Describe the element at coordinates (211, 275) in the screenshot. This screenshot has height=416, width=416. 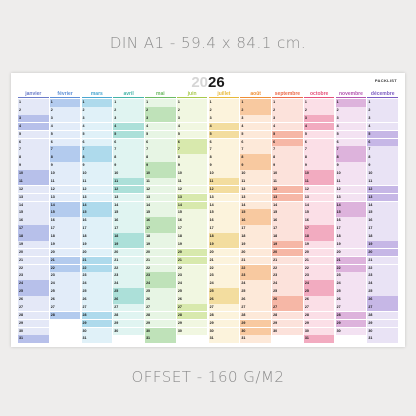
I see `day-number: 23` at that location.